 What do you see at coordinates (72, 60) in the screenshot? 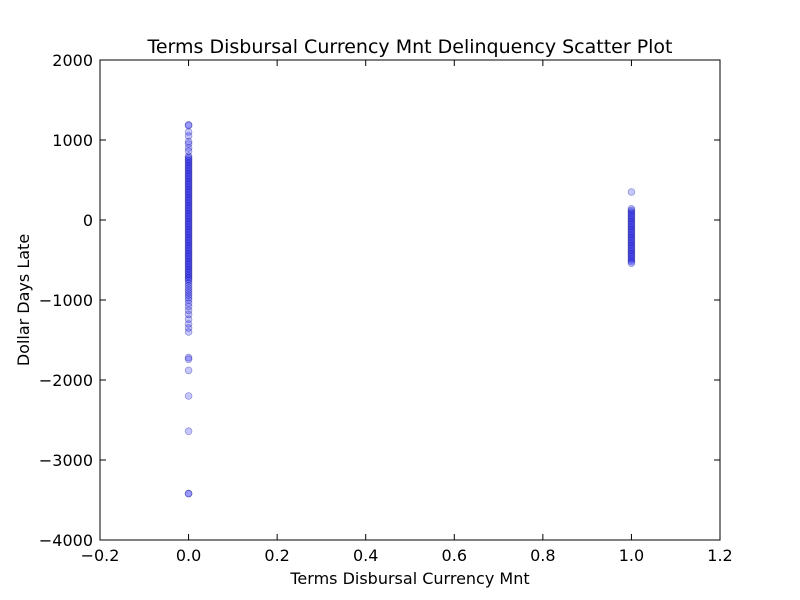
I see `y-tick-label: 2000` at bounding box center [72, 60].